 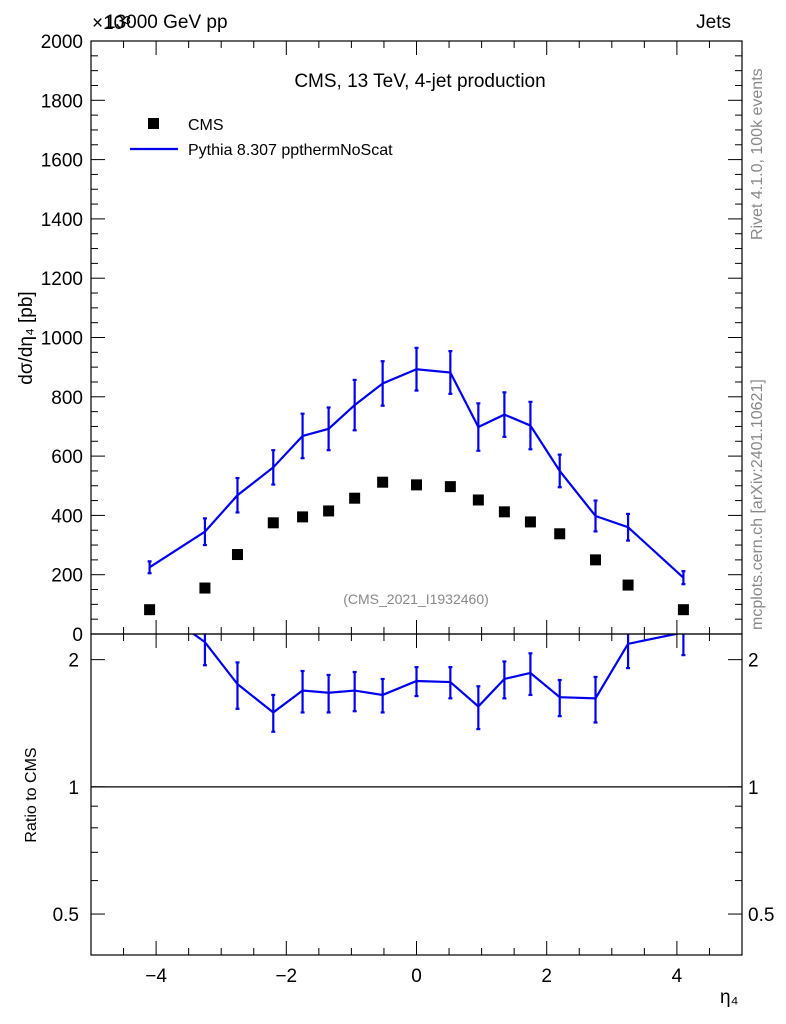 What do you see at coordinates (153, 123) in the screenshot?
I see `legend-marker-cms` at bounding box center [153, 123].